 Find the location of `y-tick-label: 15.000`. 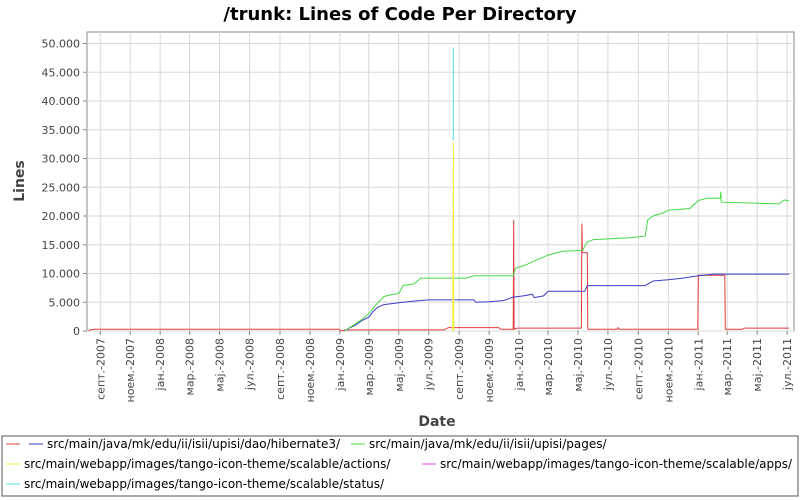

y-tick-label: 15.000 is located at coordinates (61, 245).